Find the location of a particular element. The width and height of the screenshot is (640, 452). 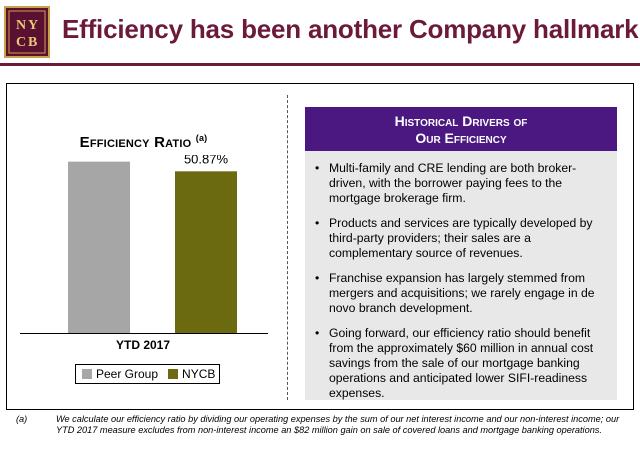

company-logo: N Y C B is located at coordinates (27, 32).